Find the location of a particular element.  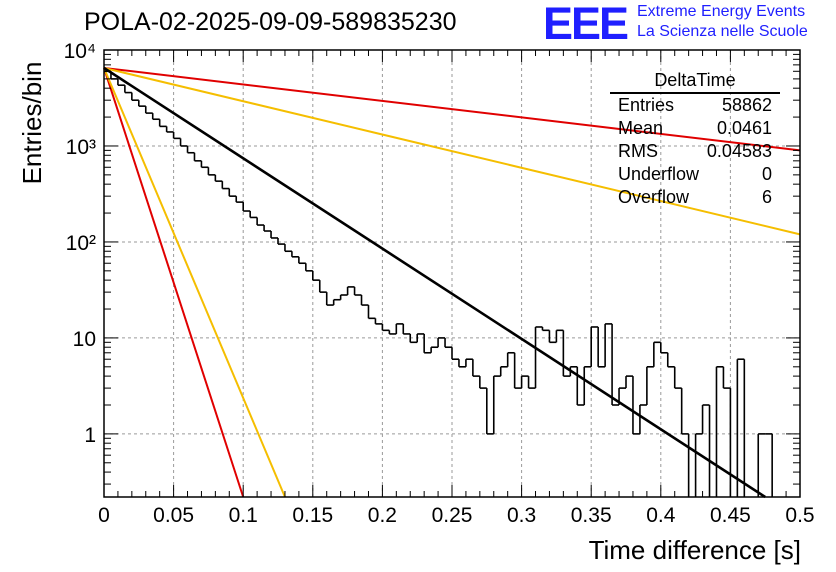

x-tick-label: 0.1 is located at coordinates (243, 515).